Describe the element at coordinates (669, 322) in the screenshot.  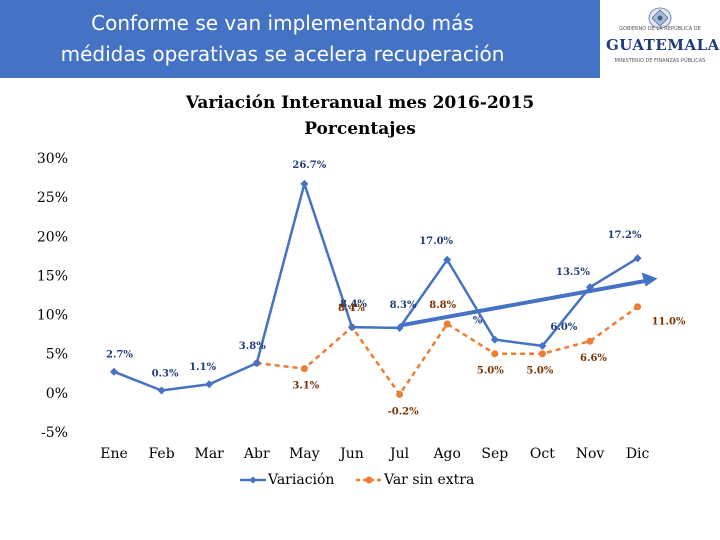
I see `data-label-var-sin-extra: 11.0%` at that location.